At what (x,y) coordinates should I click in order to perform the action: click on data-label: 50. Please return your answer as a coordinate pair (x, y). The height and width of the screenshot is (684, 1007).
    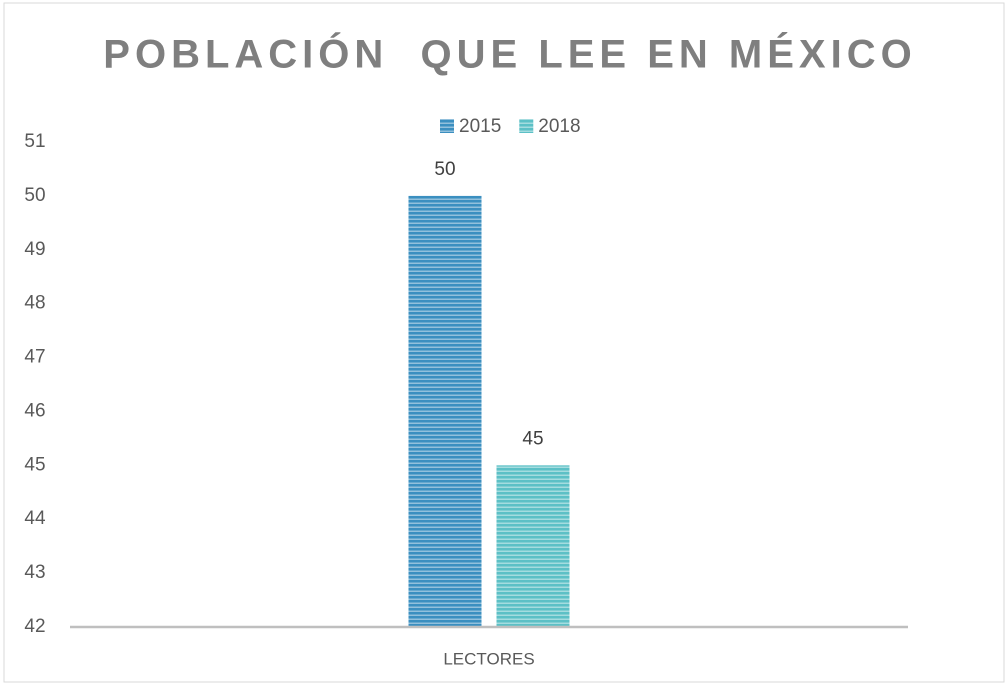
    Looking at the image, I should click on (444, 169).